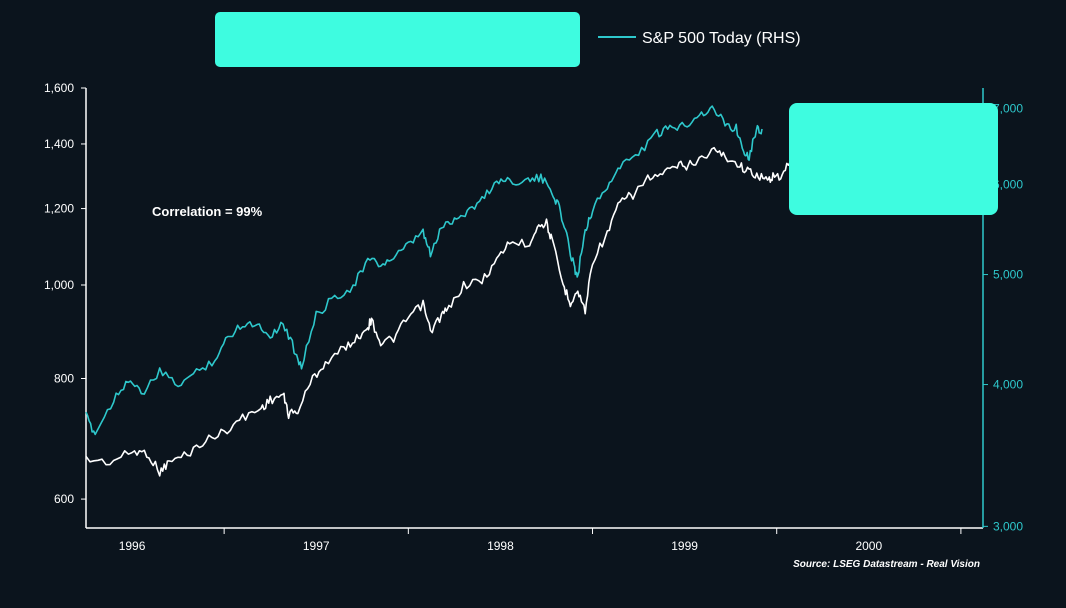  What do you see at coordinates (65, 293) in the screenshot?
I see `left-axis-ticks: 600 800 1,000 1,200 1,400 1,600` at bounding box center [65, 293].